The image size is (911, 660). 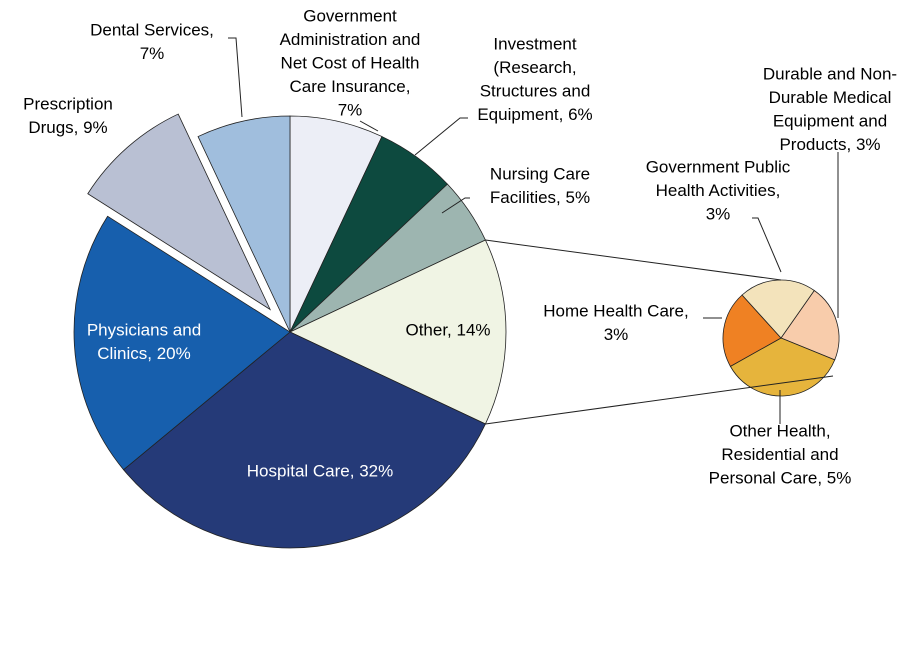 I want to click on sub-slice-label: Residential and, so click(x=779, y=454).